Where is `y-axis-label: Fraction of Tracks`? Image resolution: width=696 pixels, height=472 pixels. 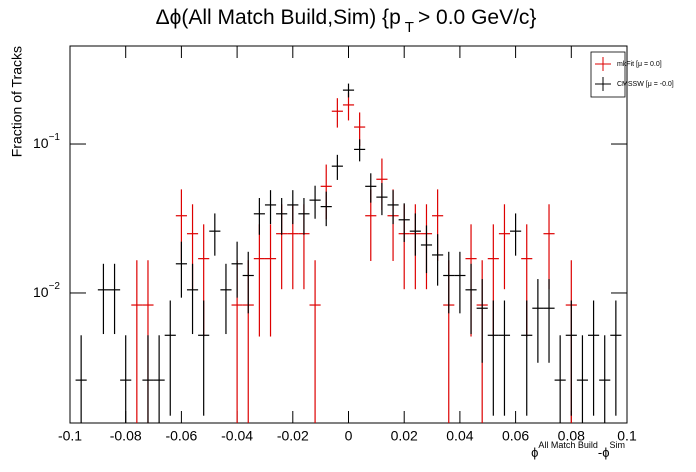
y-axis-label: Fraction of Tracks is located at coordinates (17, 101).